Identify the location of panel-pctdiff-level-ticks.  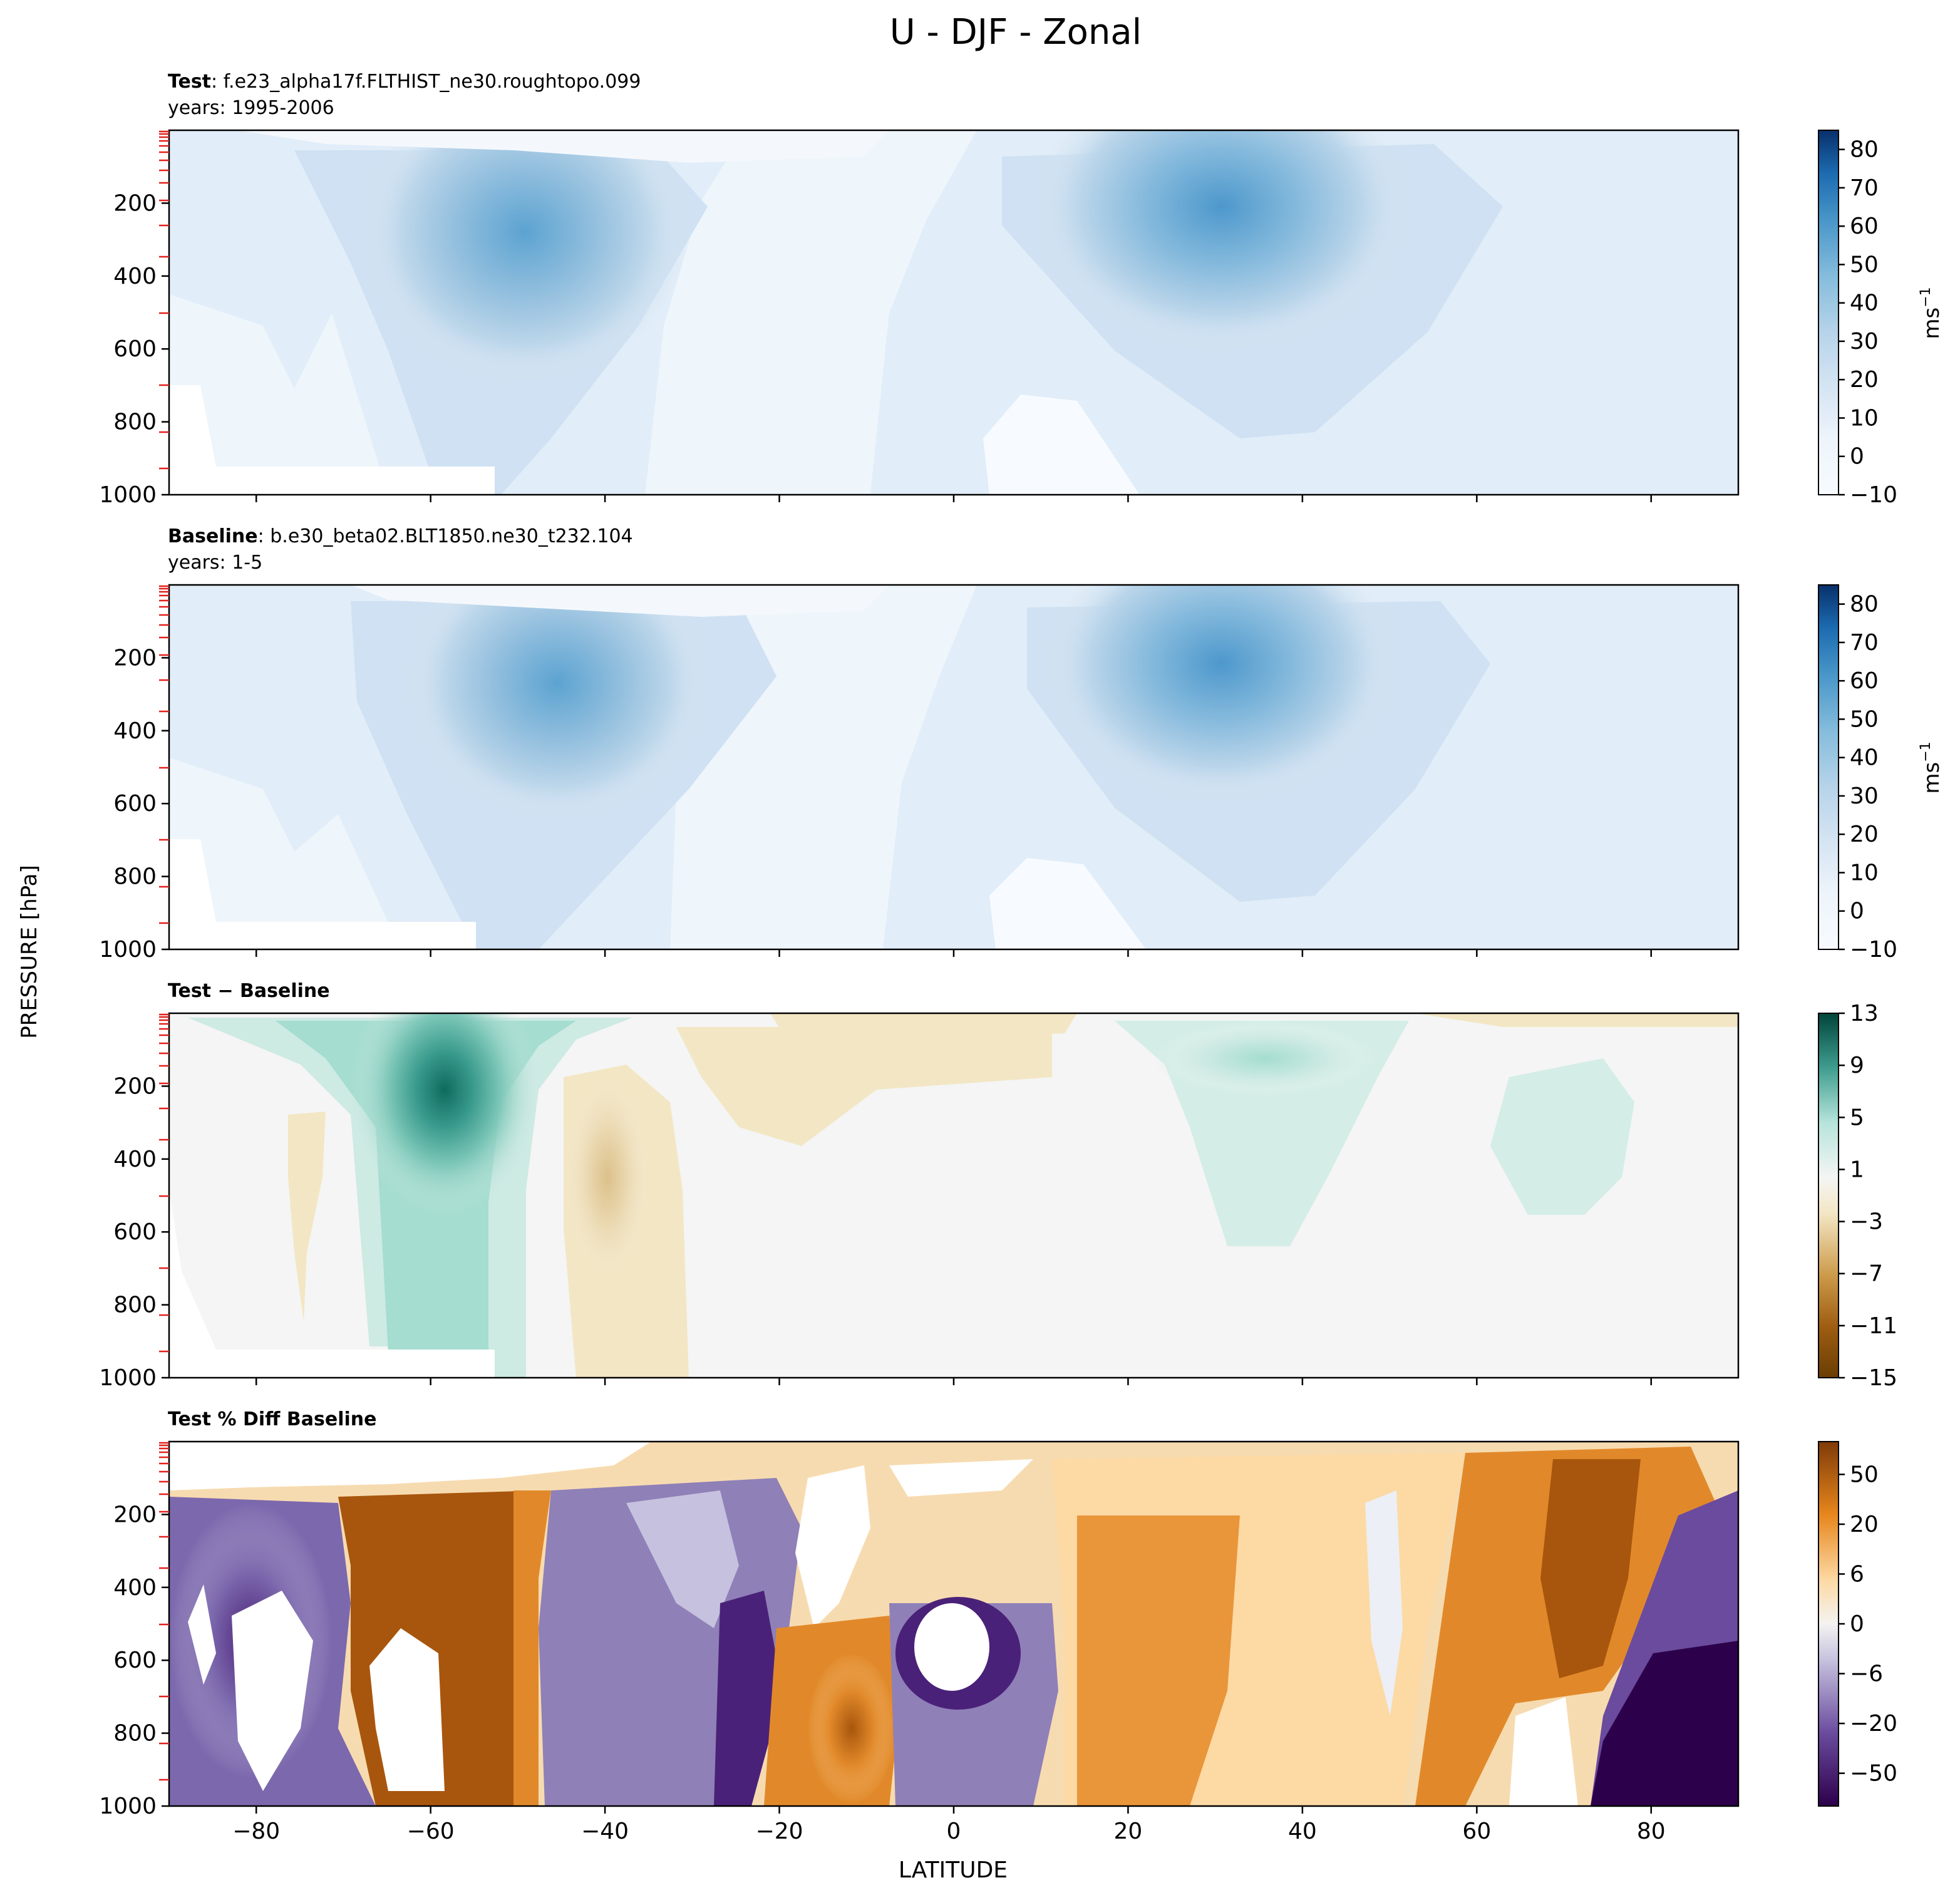
(164, 1611).